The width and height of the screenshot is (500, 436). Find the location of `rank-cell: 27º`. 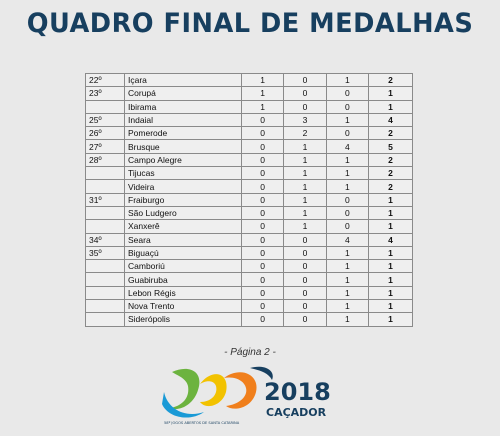

rank-cell: 27º is located at coordinates (105, 146).